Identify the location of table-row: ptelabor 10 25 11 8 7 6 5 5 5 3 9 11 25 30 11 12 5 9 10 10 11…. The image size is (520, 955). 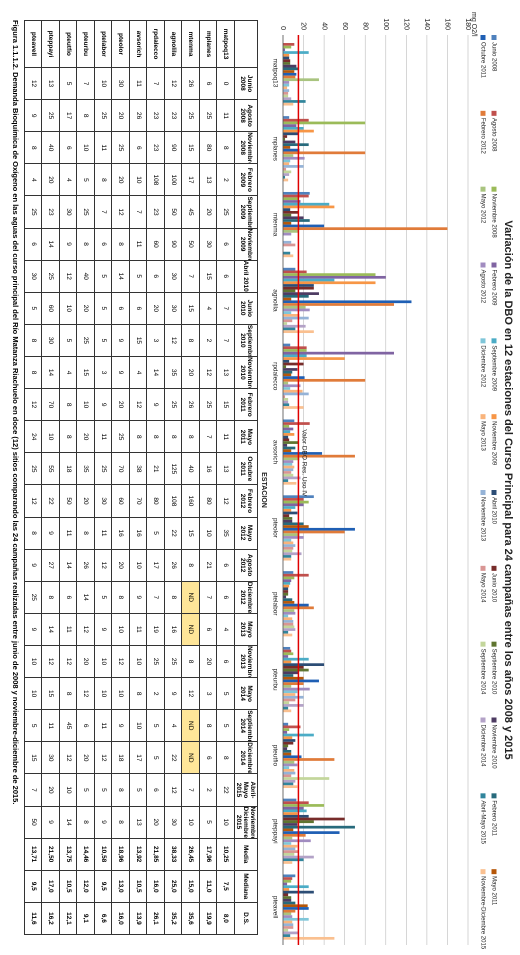
(103, 477).